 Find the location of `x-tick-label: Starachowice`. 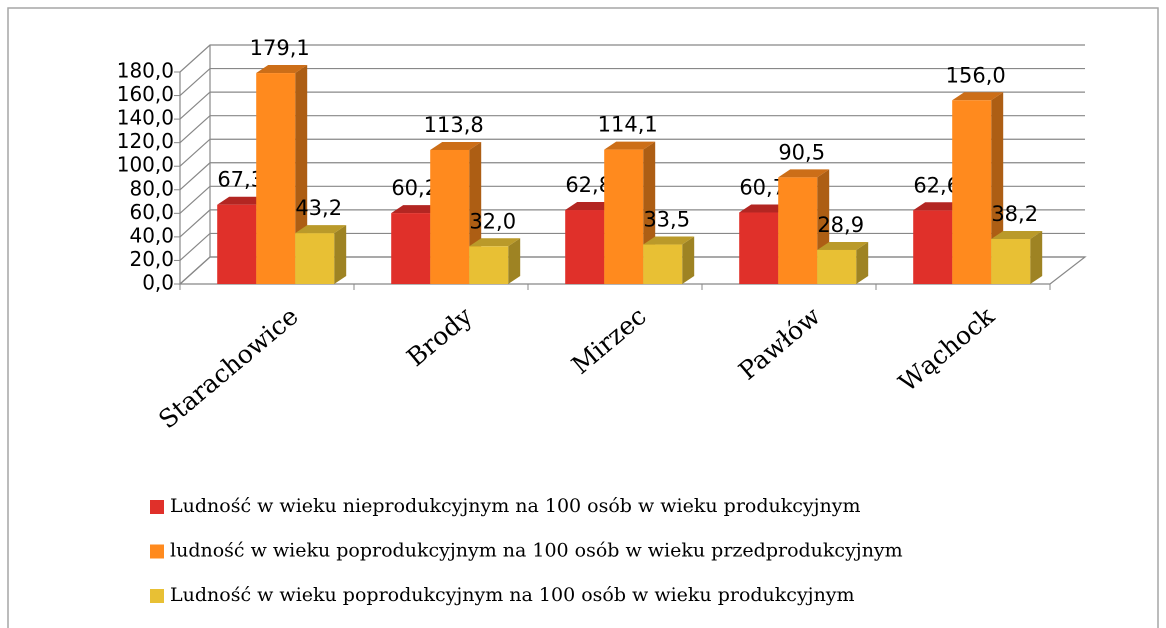

x-tick-label: Starachowice is located at coordinates (228, 367).